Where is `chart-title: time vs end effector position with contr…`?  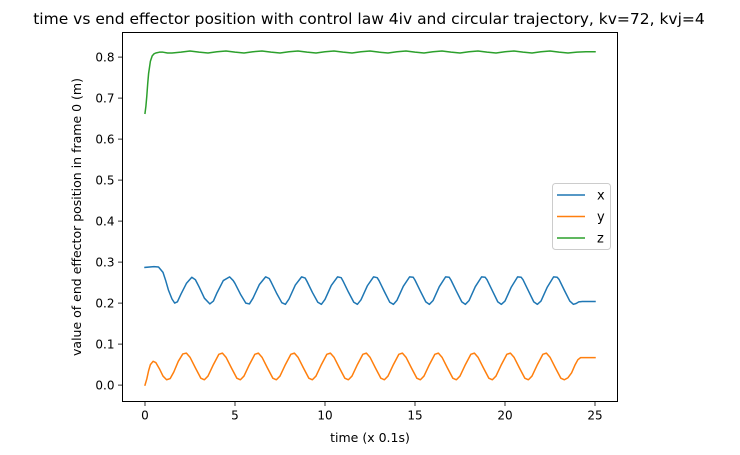
chart-title: time vs end effector position with contr… is located at coordinates (369, 19).